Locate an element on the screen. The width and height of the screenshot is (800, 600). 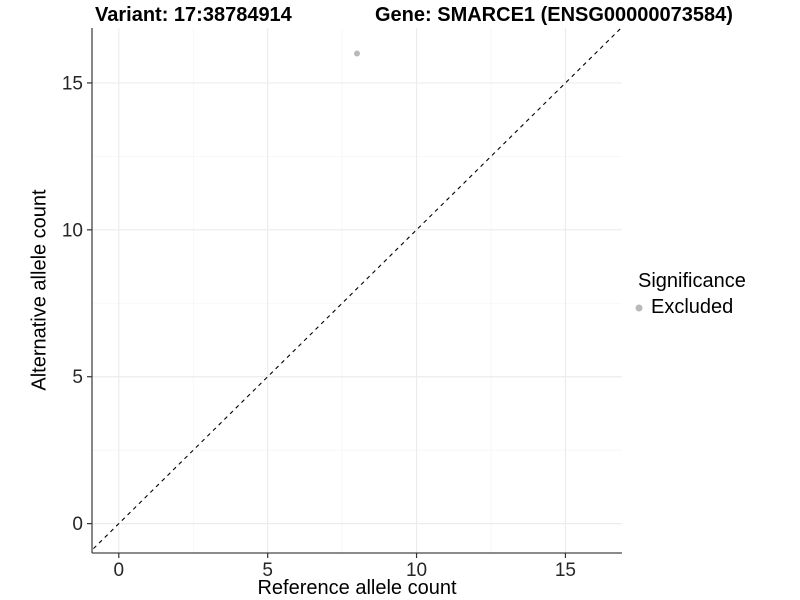
data-point is located at coordinates (357, 53).